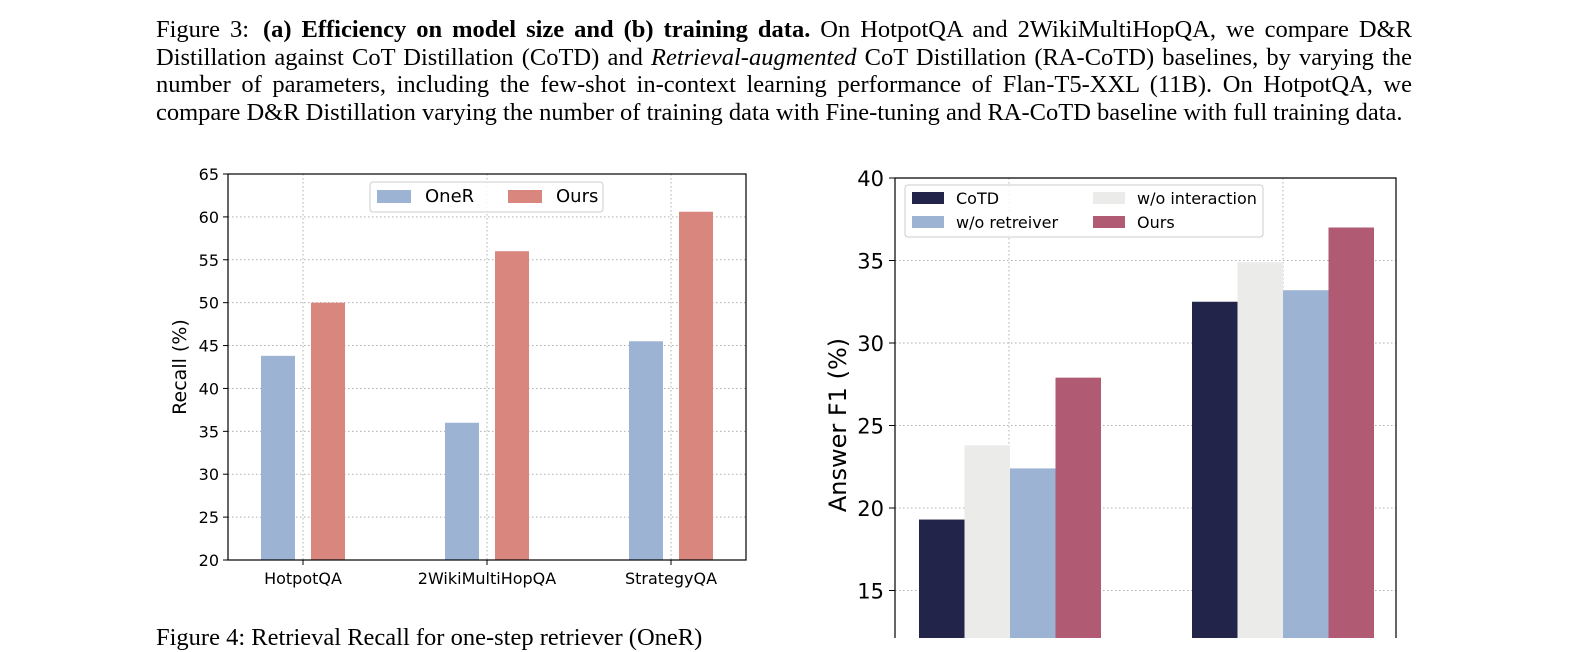 The width and height of the screenshot is (1571, 652). Describe the element at coordinates (696, 385) in the screenshot. I see `recall-bar-ours-strategyqa` at that location.